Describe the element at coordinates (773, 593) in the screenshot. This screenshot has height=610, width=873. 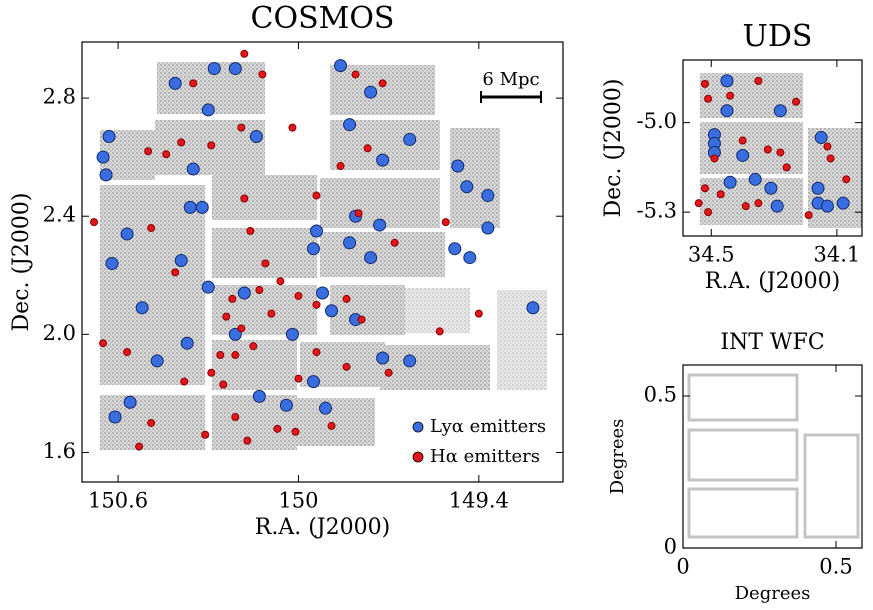
I see `x-axis-label: Degrees` at that location.